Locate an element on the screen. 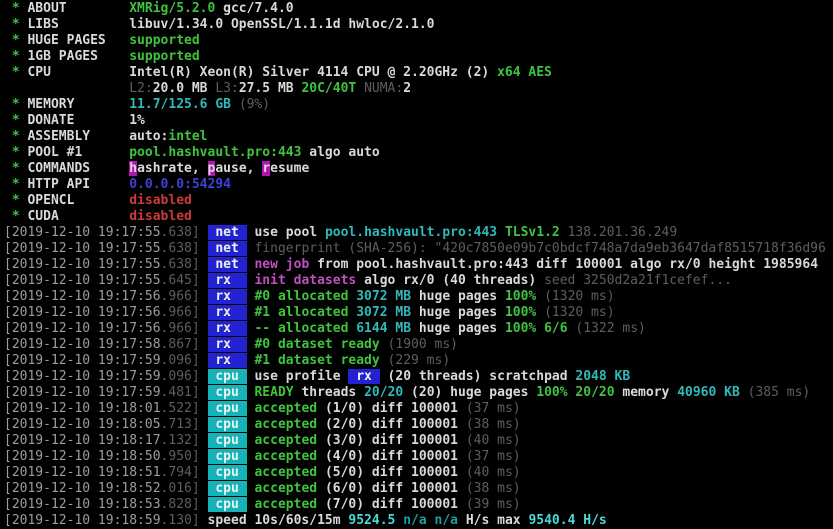 This screenshot has height=529, width=833. config-line: * DONATE 1% is located at coordinates (418, 121).